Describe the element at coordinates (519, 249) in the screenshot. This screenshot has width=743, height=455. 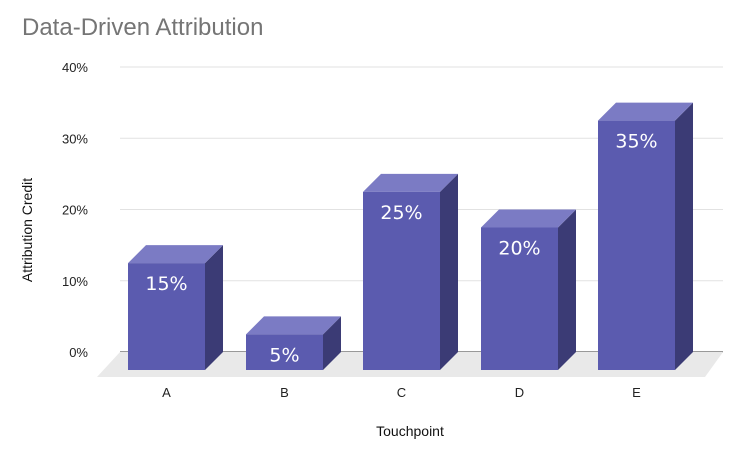
I see `data-label: 20%` at that location.